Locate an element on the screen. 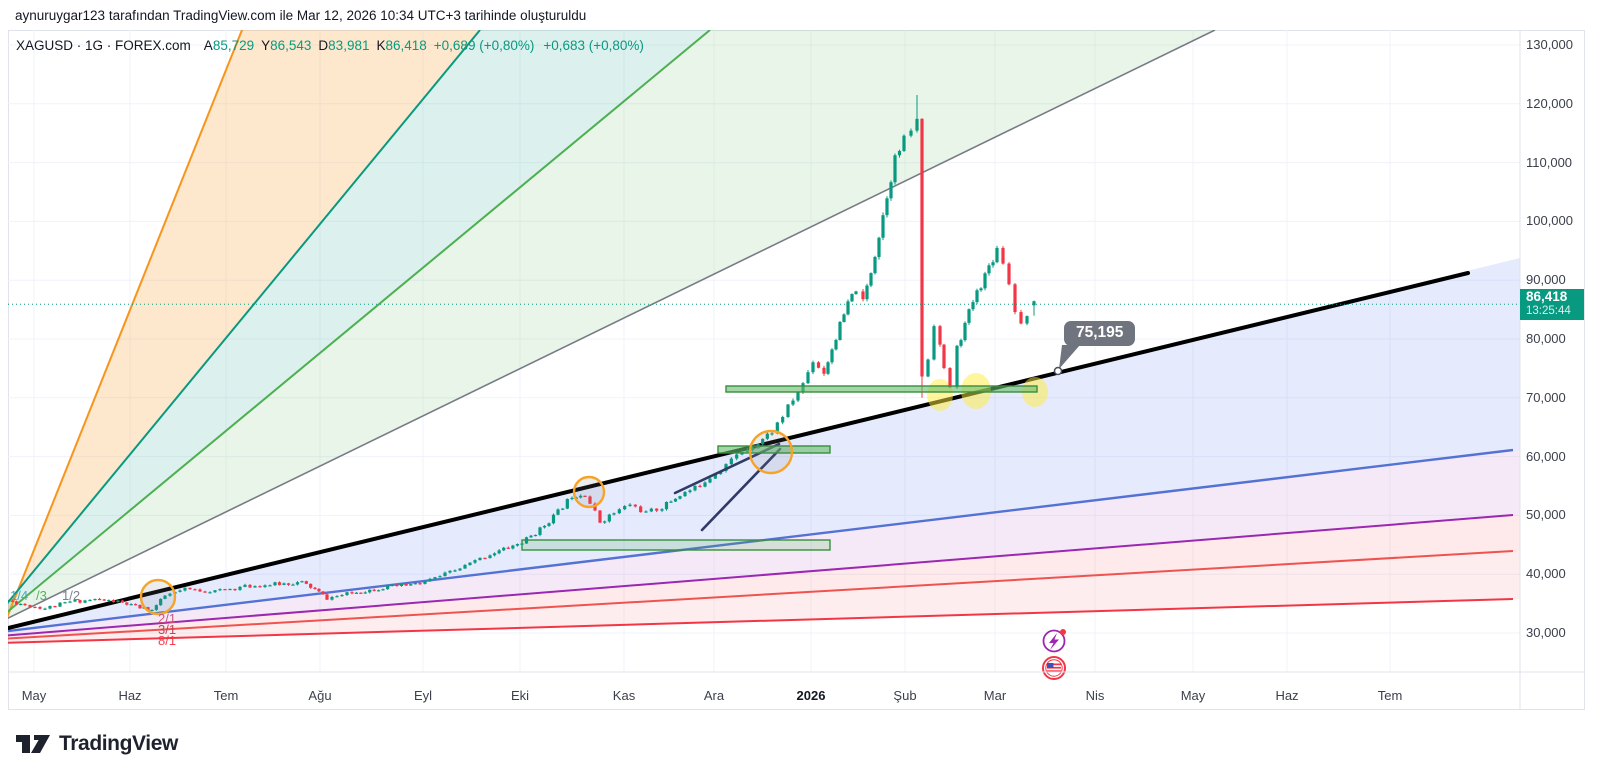 This screenshot has width=1600, height=781. price-tick-label: 110,000 is located at coordinates (1549, 162).